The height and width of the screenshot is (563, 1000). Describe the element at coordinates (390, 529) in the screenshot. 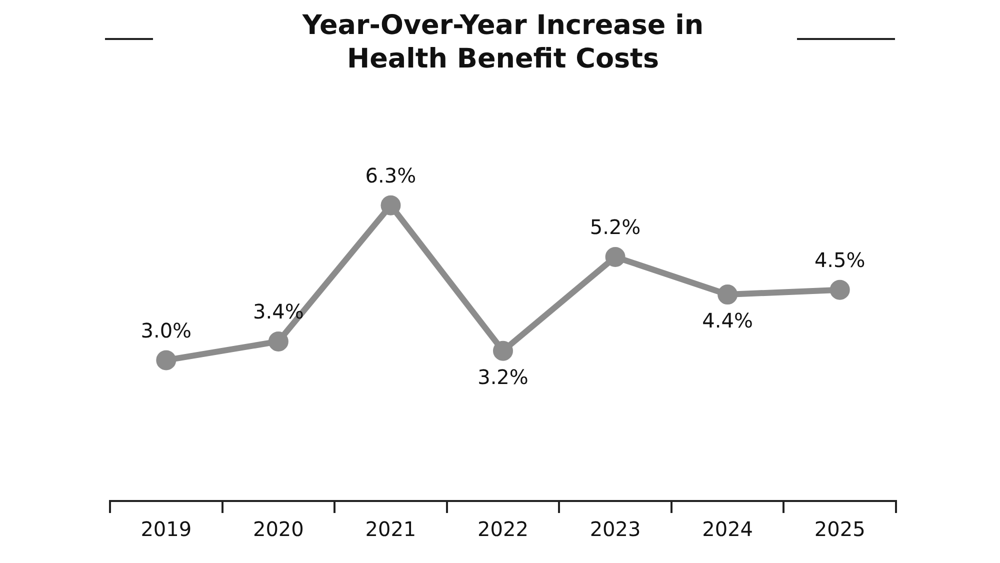

I see `x-tick-label: 2021` at that location.